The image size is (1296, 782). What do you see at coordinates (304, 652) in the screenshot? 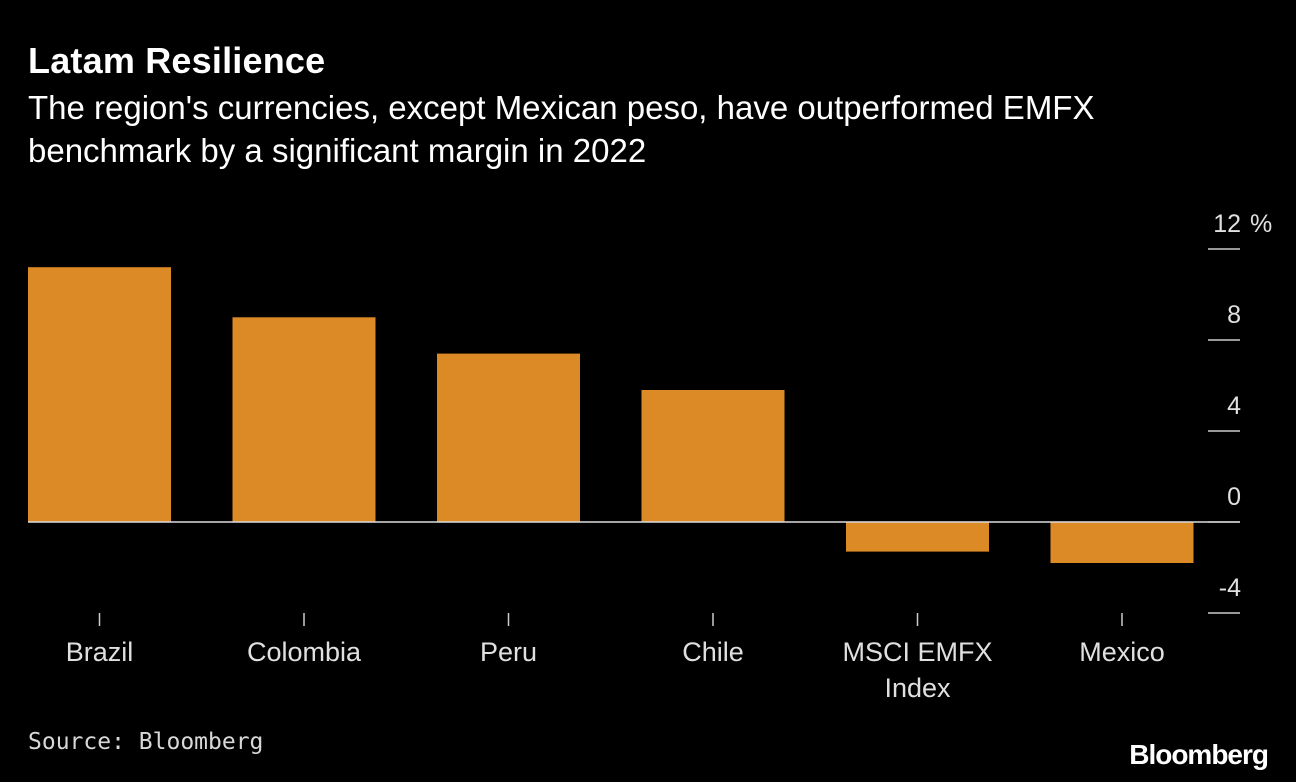
I see `x-tick-label: Colombia` at bounding box center [304, 652].